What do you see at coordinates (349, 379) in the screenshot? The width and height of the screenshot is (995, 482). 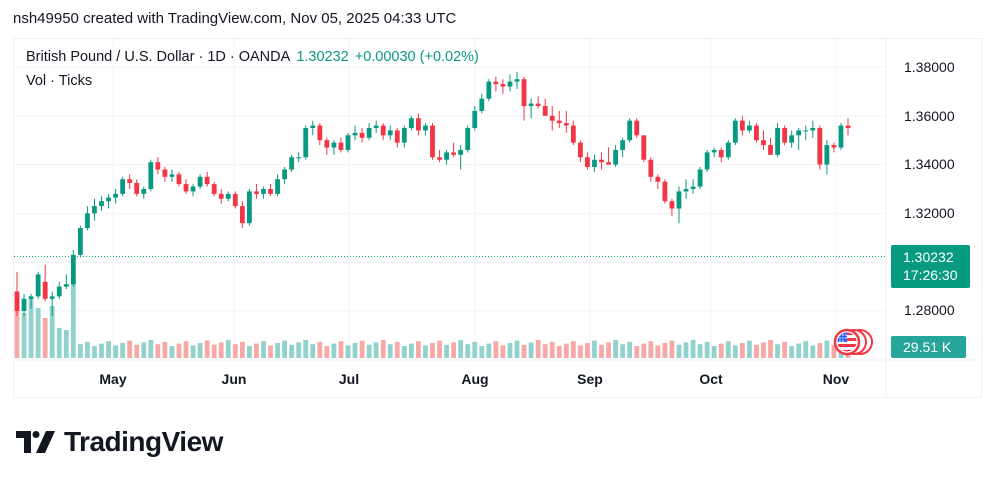 I see `month-label-jul: Jul` at bounding box center [349, 379].